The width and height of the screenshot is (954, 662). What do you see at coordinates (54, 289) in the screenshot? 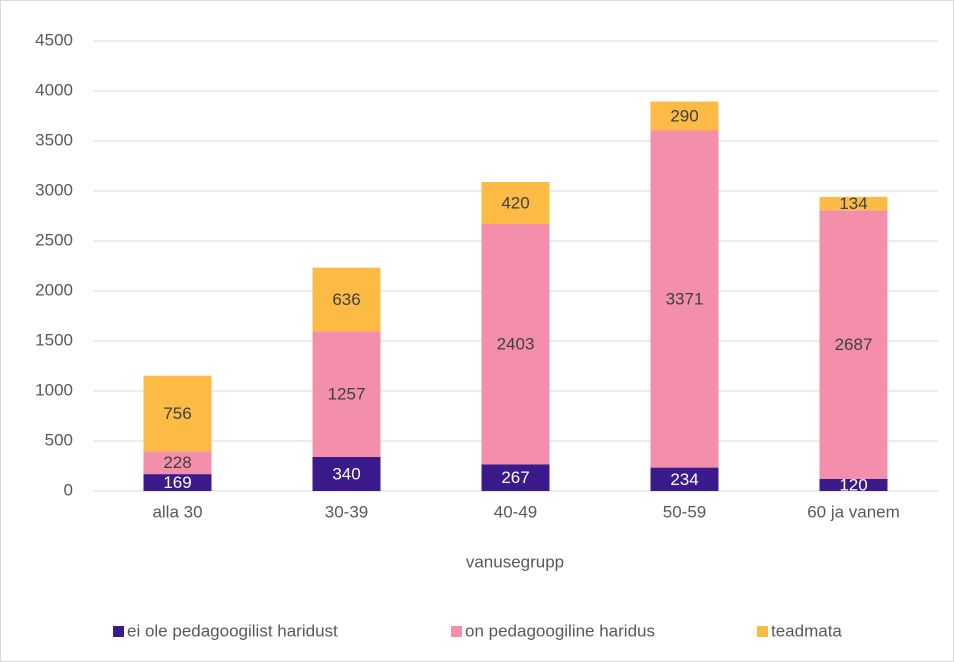
I see `y-tick-label: 2000` at bounding box center [54, 289].